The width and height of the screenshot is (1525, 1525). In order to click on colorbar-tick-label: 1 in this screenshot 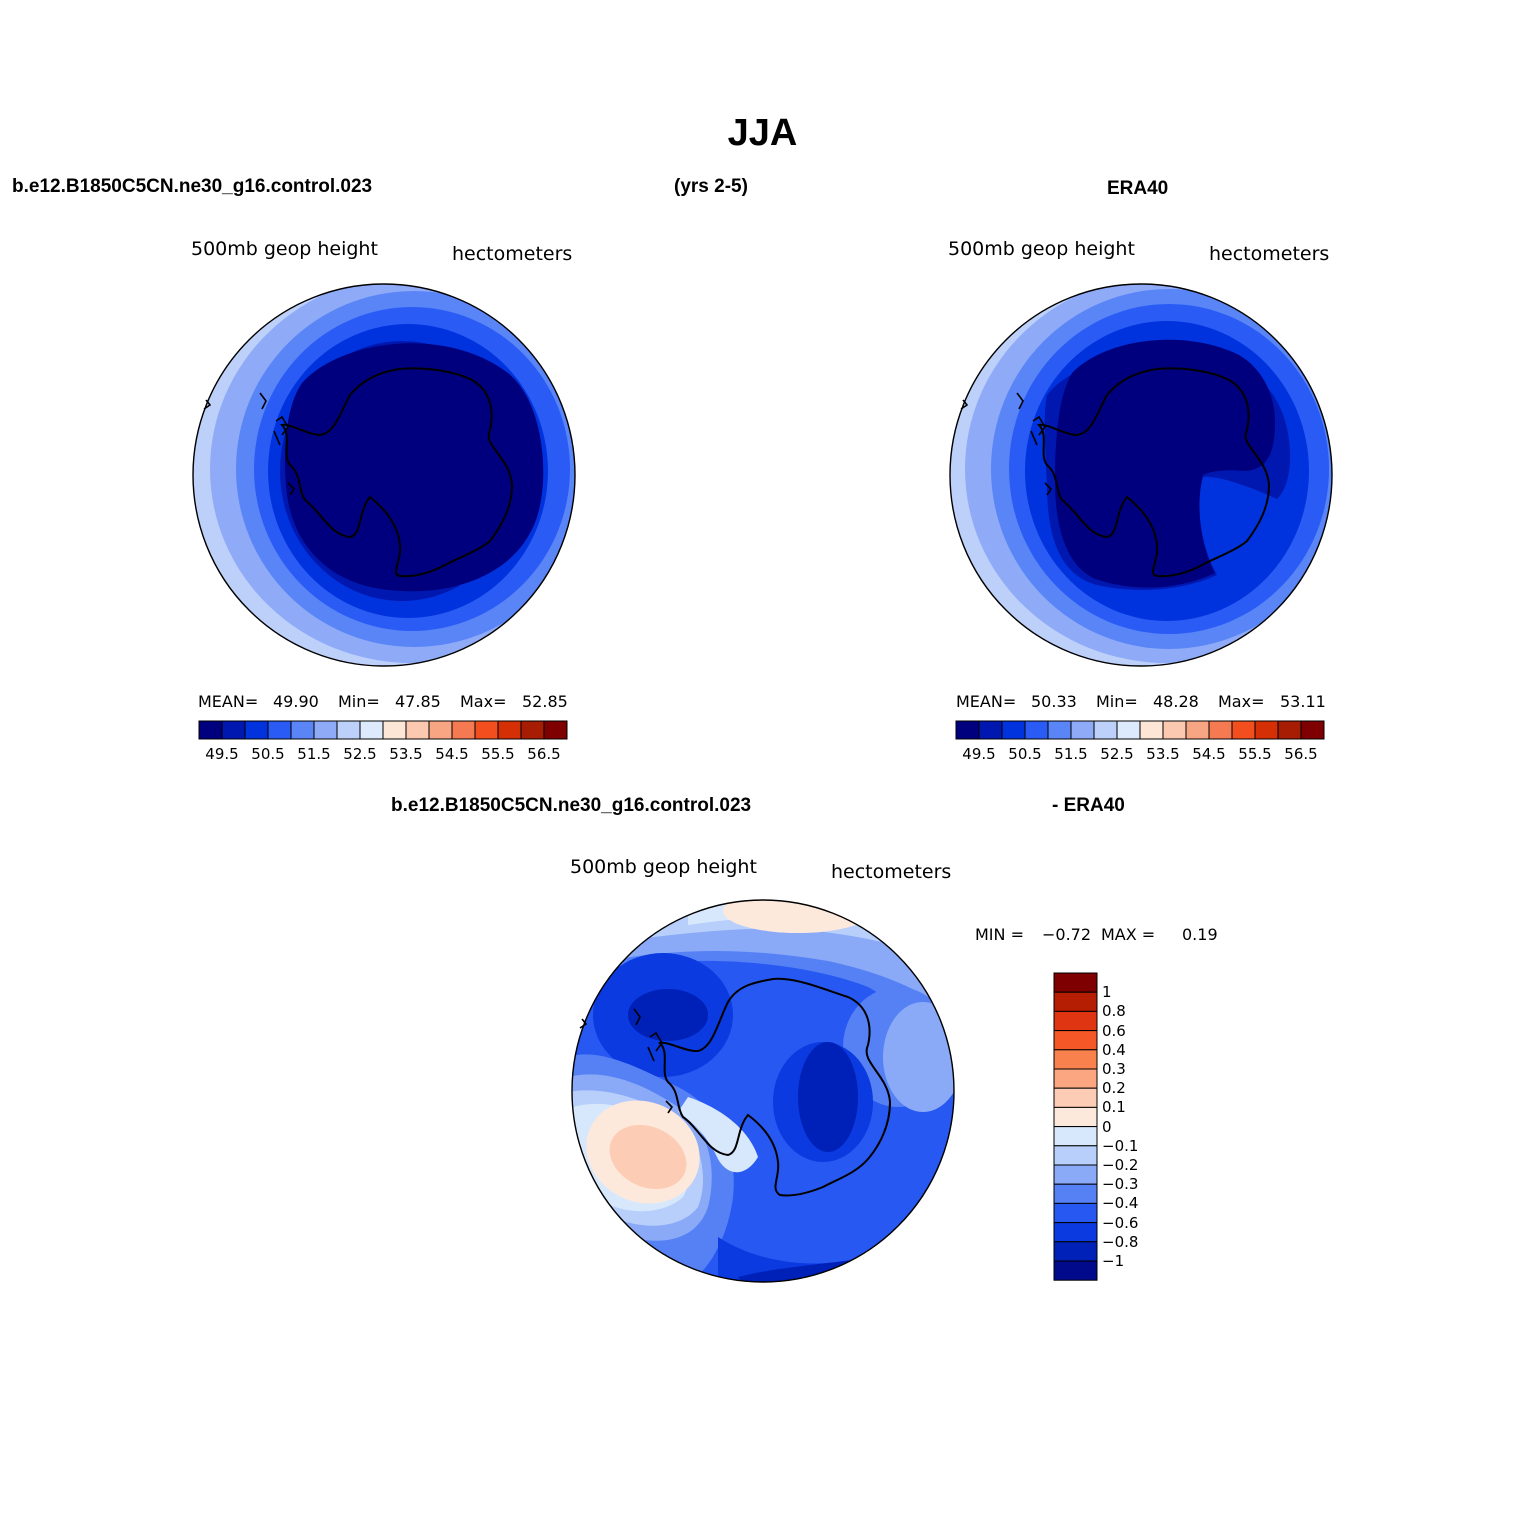, I will do `click(1107, 992)`.